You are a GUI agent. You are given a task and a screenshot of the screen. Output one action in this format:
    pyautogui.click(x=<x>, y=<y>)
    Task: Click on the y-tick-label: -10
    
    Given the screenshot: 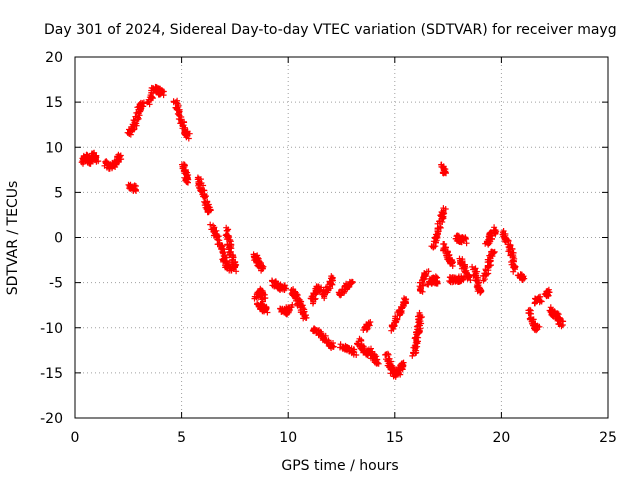 What is the action you would take?
    pyautogui.click(x=51, y=329)
    